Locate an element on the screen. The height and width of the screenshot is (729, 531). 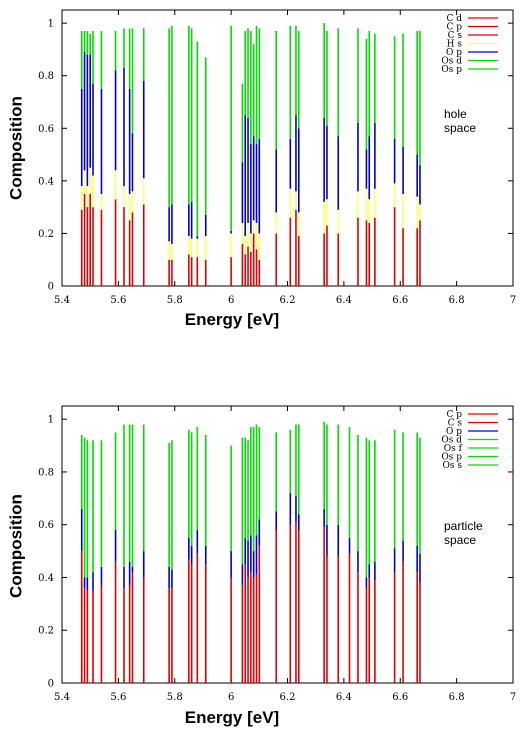
legend-label: H s is located at coordinates (455, 45).